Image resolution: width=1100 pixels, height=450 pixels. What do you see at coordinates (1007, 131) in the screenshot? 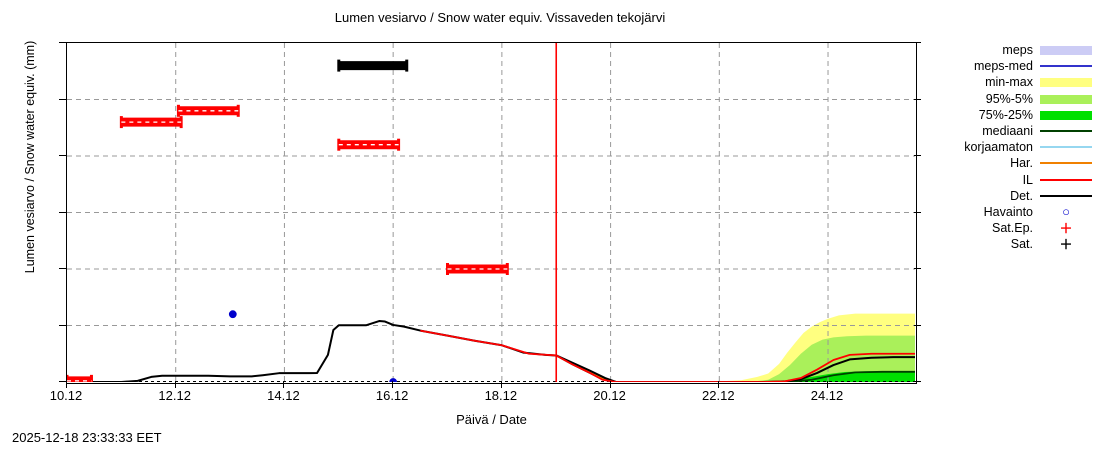
I see `legend-label: mediaani` at bounding box center [1007, 131].